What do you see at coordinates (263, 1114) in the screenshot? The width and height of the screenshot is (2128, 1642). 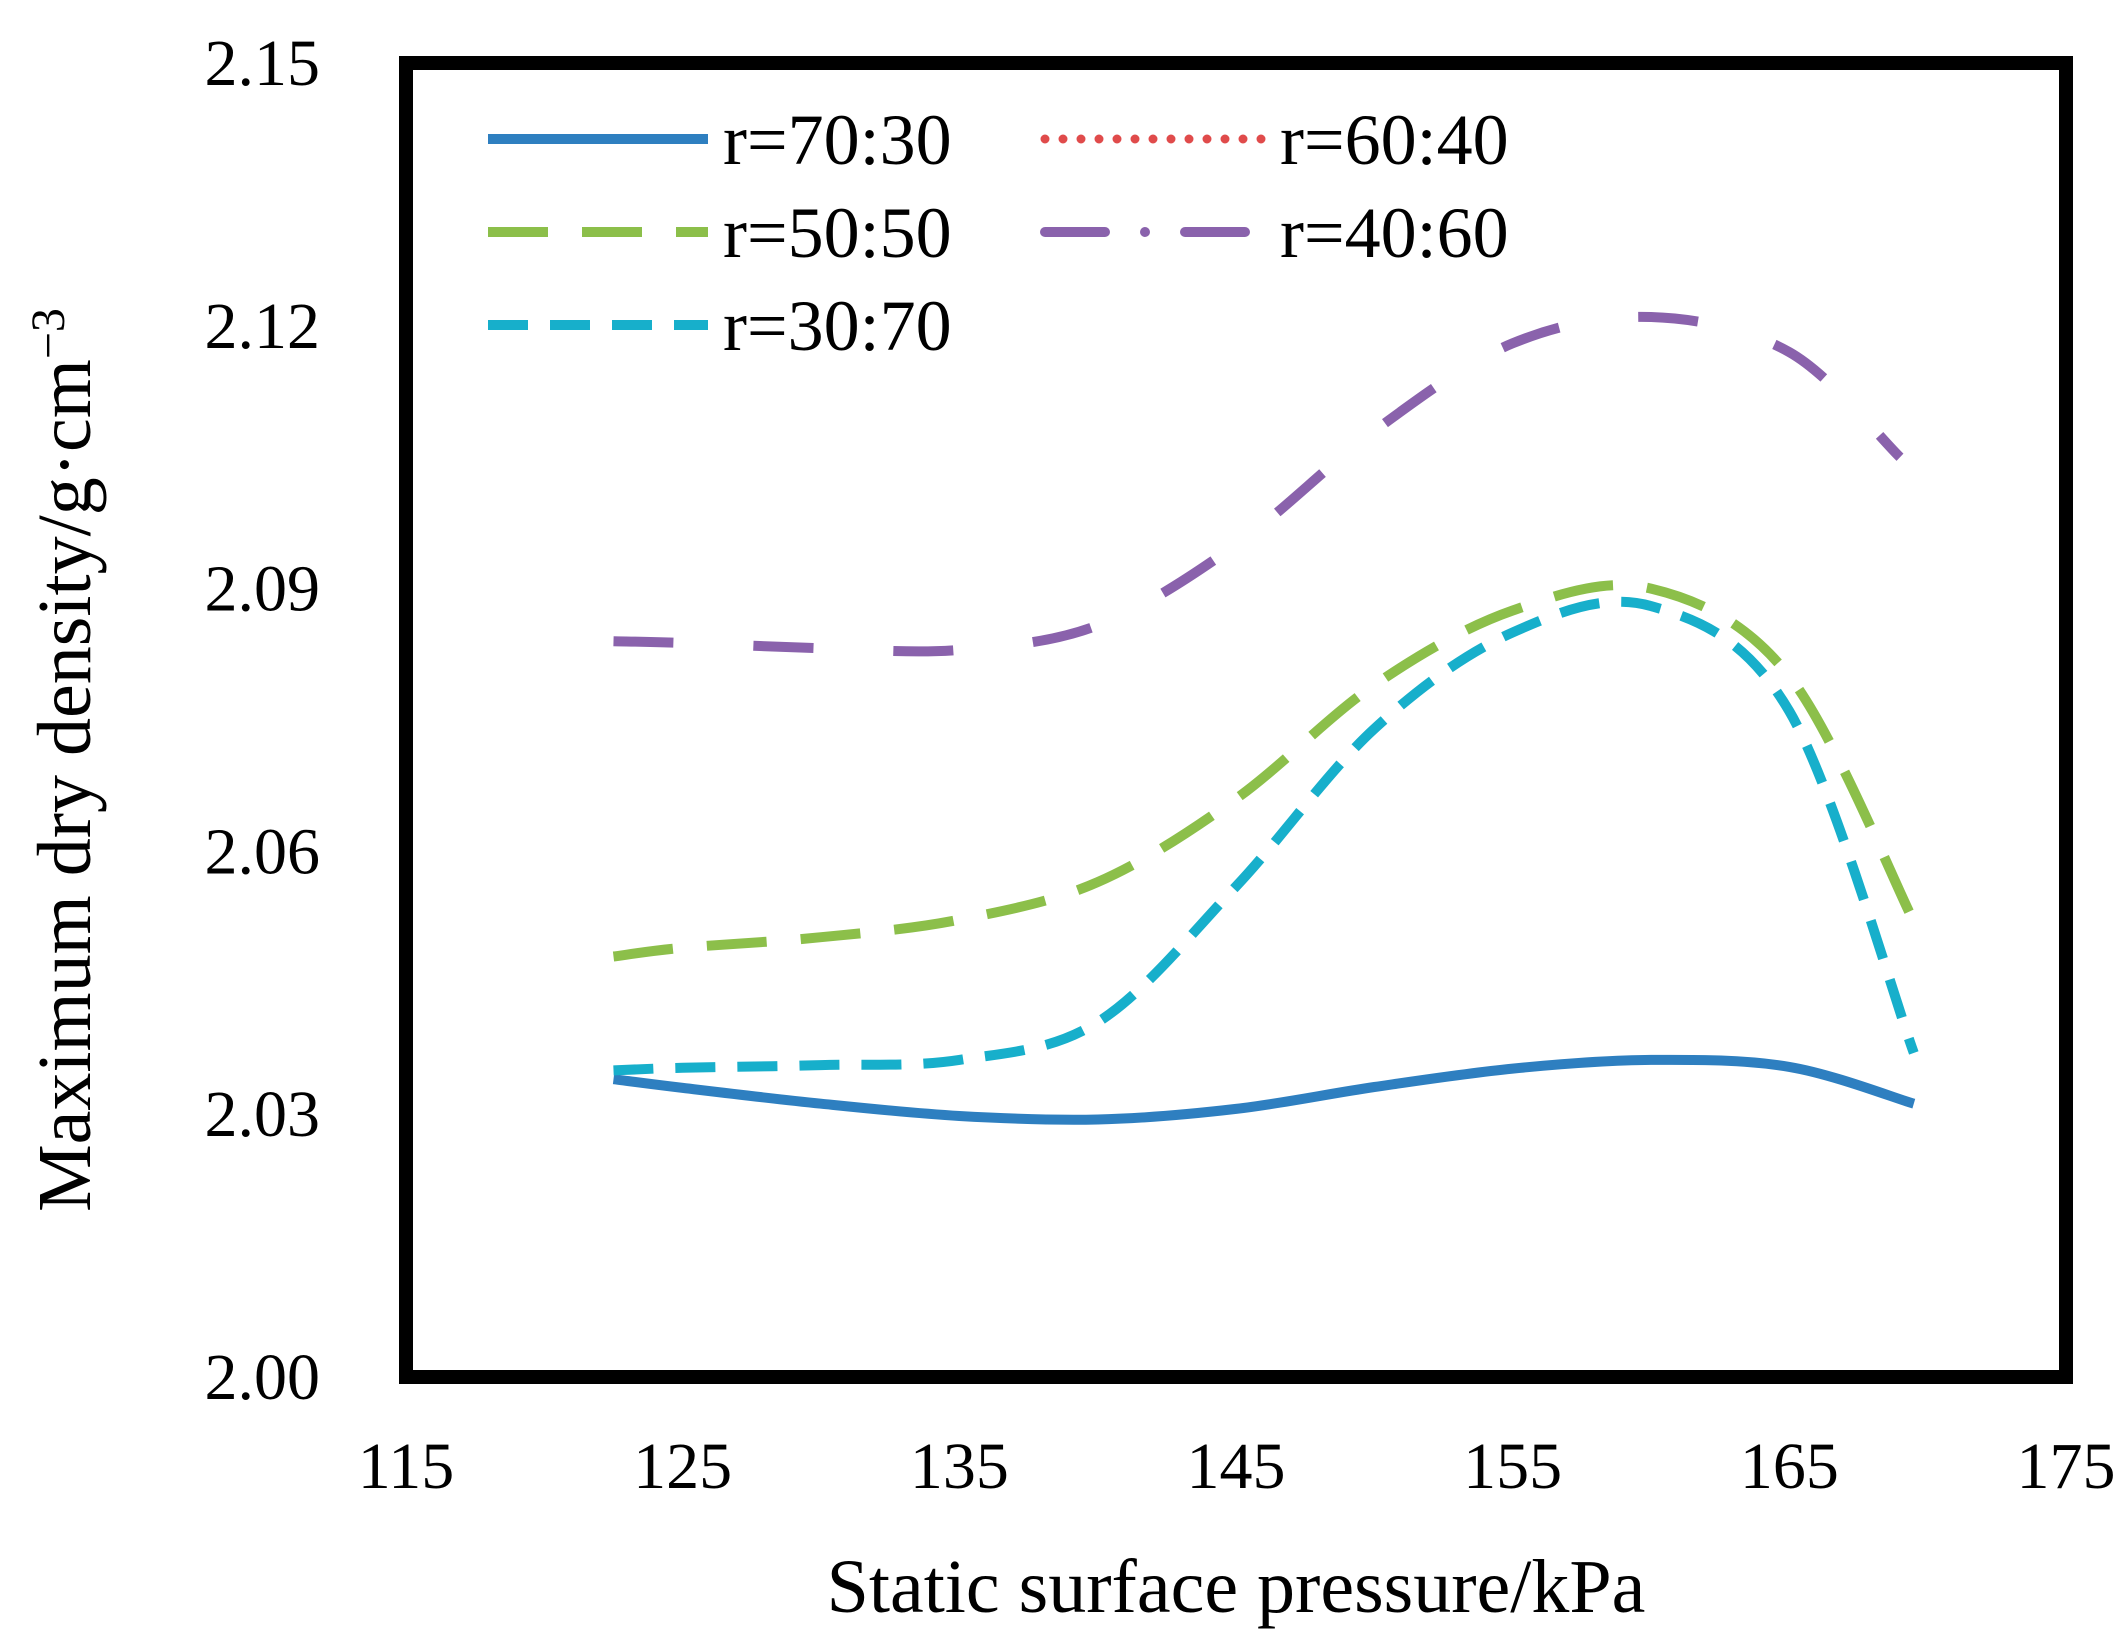 I see `y-tick-label: 2.03` at bounding box center [263, 1114].